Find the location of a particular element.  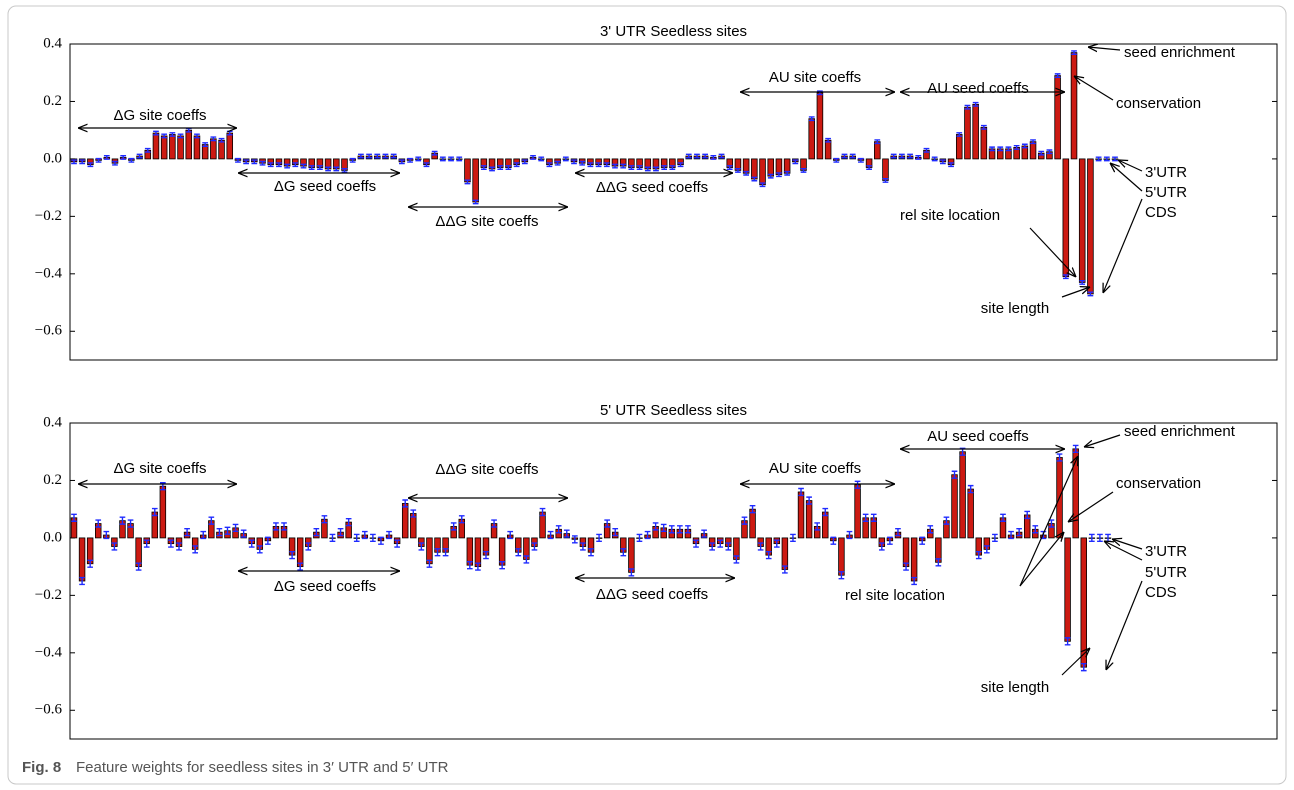

annotation-arrow is located at coordinates (1130, 166).